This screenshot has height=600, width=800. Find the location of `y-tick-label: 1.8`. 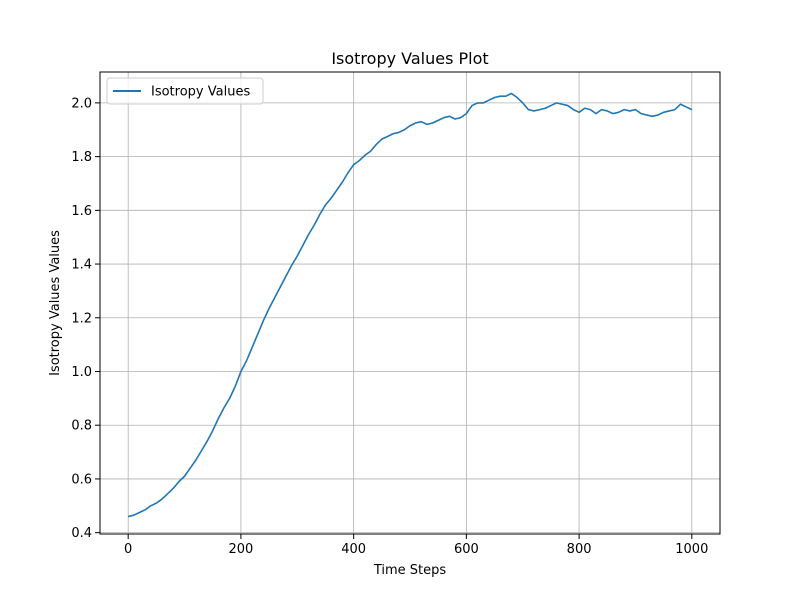

y-tick-label: 1.8 is located at coordinates (81, 157).